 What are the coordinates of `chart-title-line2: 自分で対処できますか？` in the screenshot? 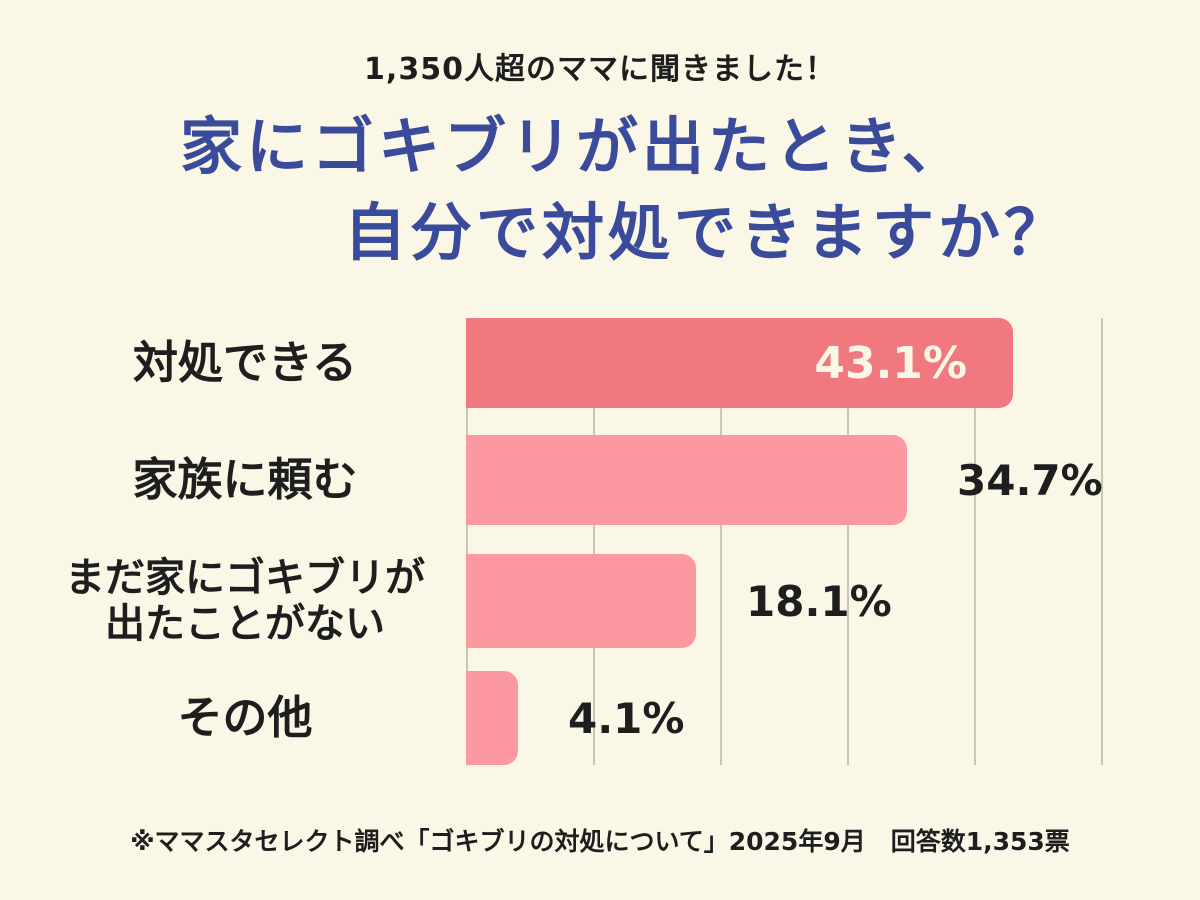 It's located at (707, 232).